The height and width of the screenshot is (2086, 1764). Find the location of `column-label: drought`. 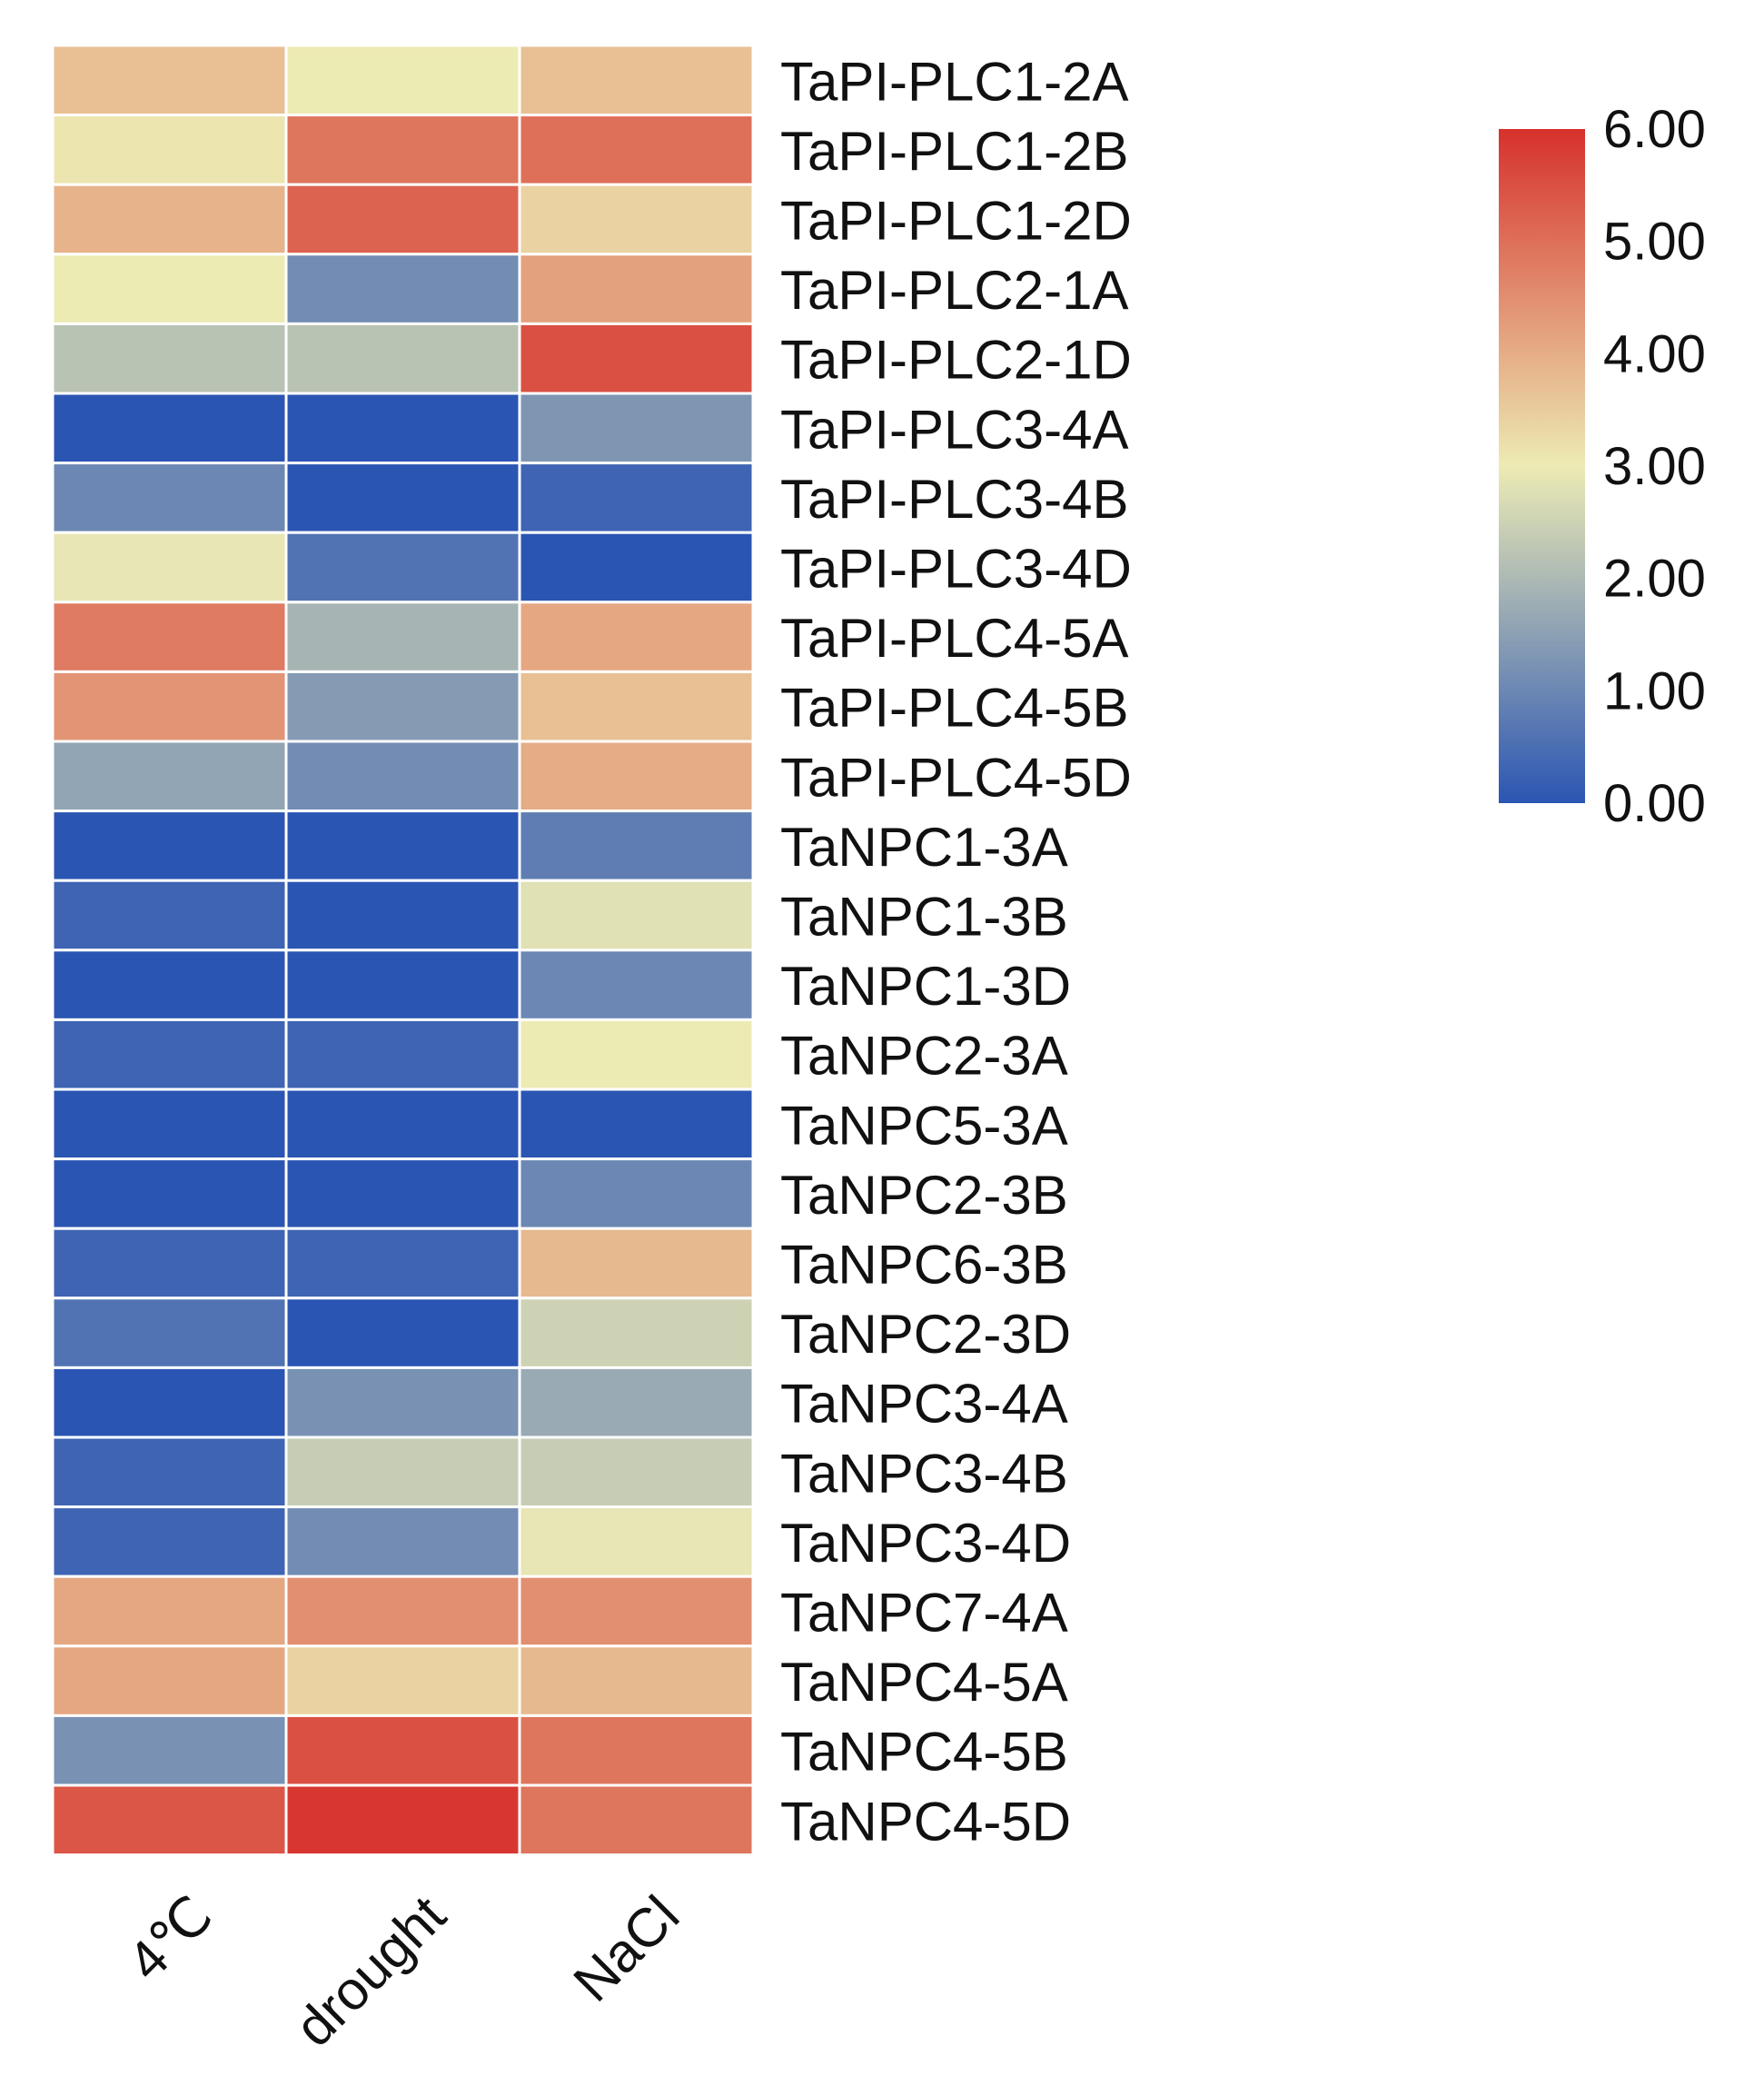

column-label: drought is located at coordinates (370, 1971).